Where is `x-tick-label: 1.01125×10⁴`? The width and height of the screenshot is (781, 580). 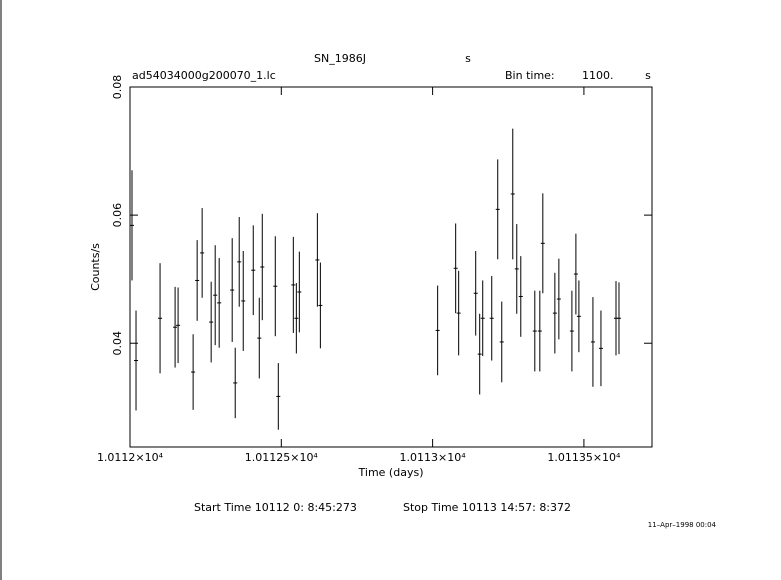 x-tick-label: 1.01125×10⁴ is located at coordinates (282, 457).